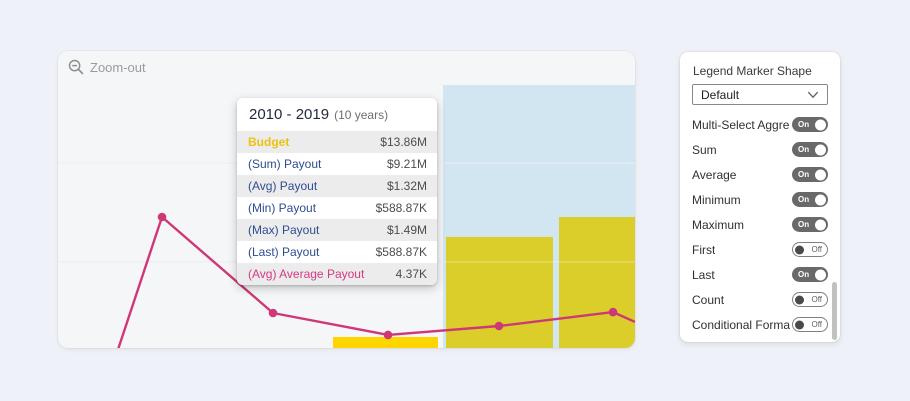 The width and height of the screenshot is (910, 401). What do you see at coordinates (289, 114) in the screenshot?
I see `tooltip-title: 2010 - 2019` at bounding box center [289, 114].